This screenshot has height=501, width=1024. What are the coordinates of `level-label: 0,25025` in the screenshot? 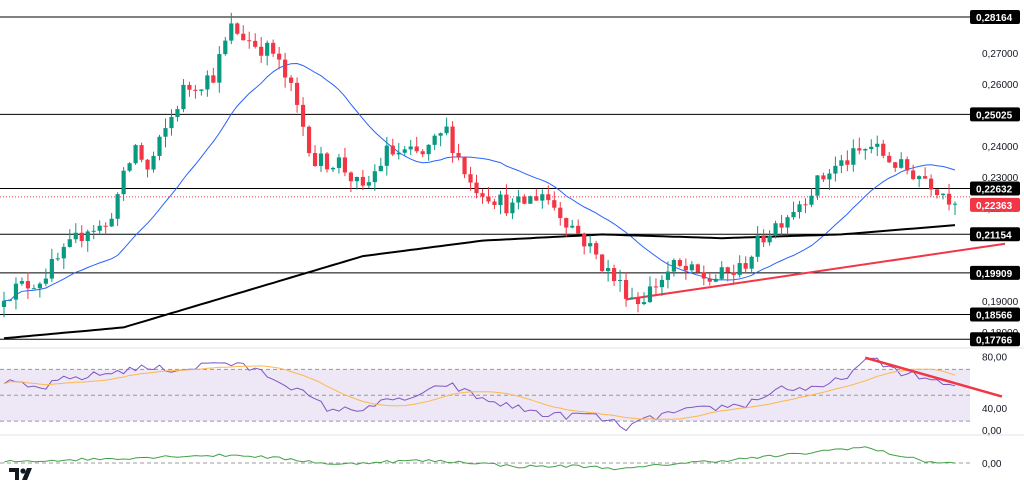 It's located at (994, 115).